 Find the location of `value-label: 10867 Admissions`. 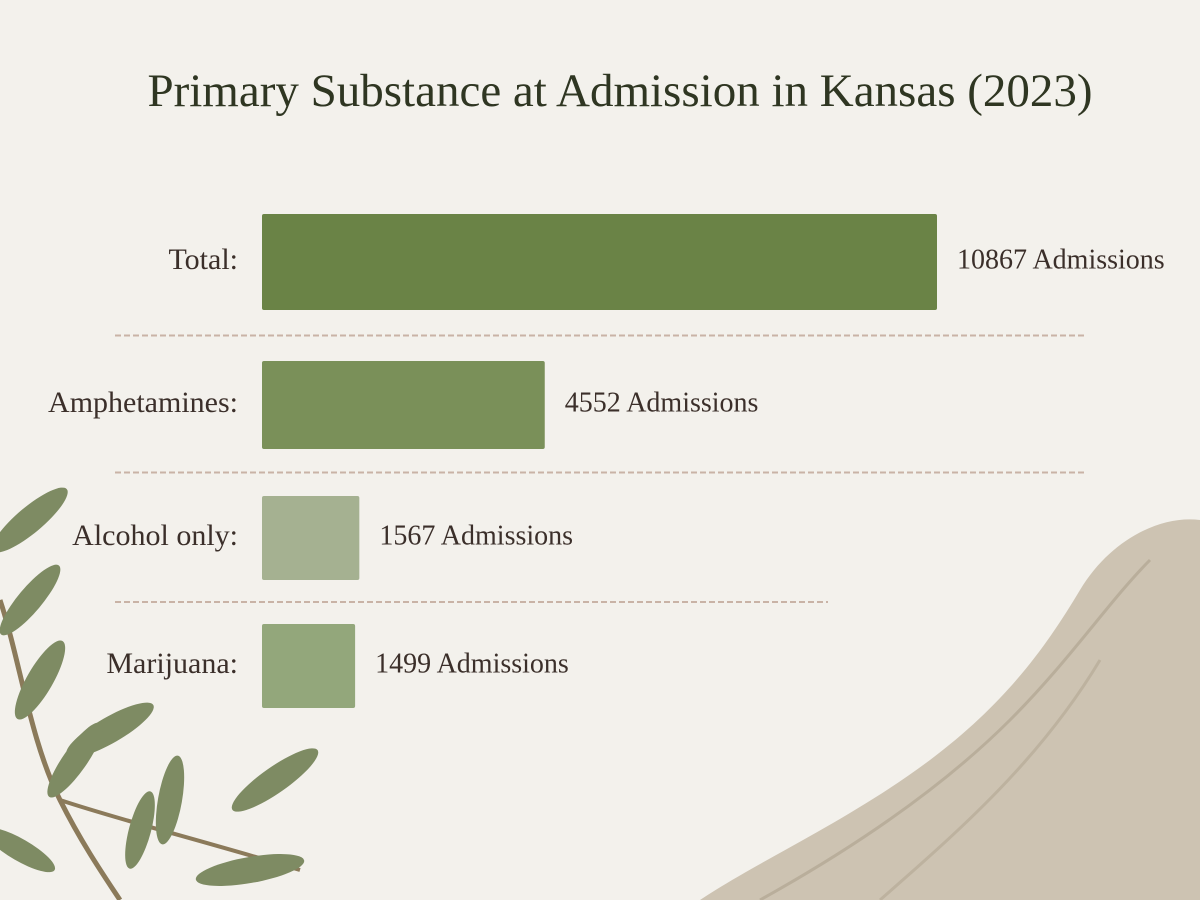

value-label: 10867 Admissions is located at coordinates (1061, 259).